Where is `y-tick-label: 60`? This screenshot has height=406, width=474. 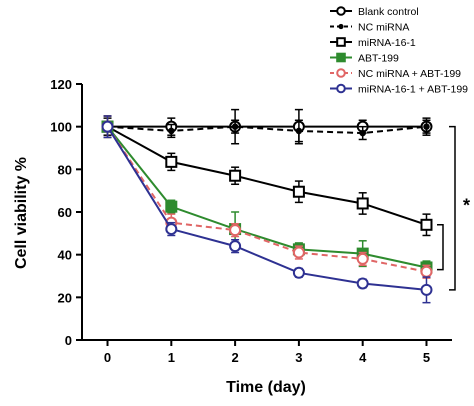 y-tick-label: 60 is located at coordinates (65, 212).